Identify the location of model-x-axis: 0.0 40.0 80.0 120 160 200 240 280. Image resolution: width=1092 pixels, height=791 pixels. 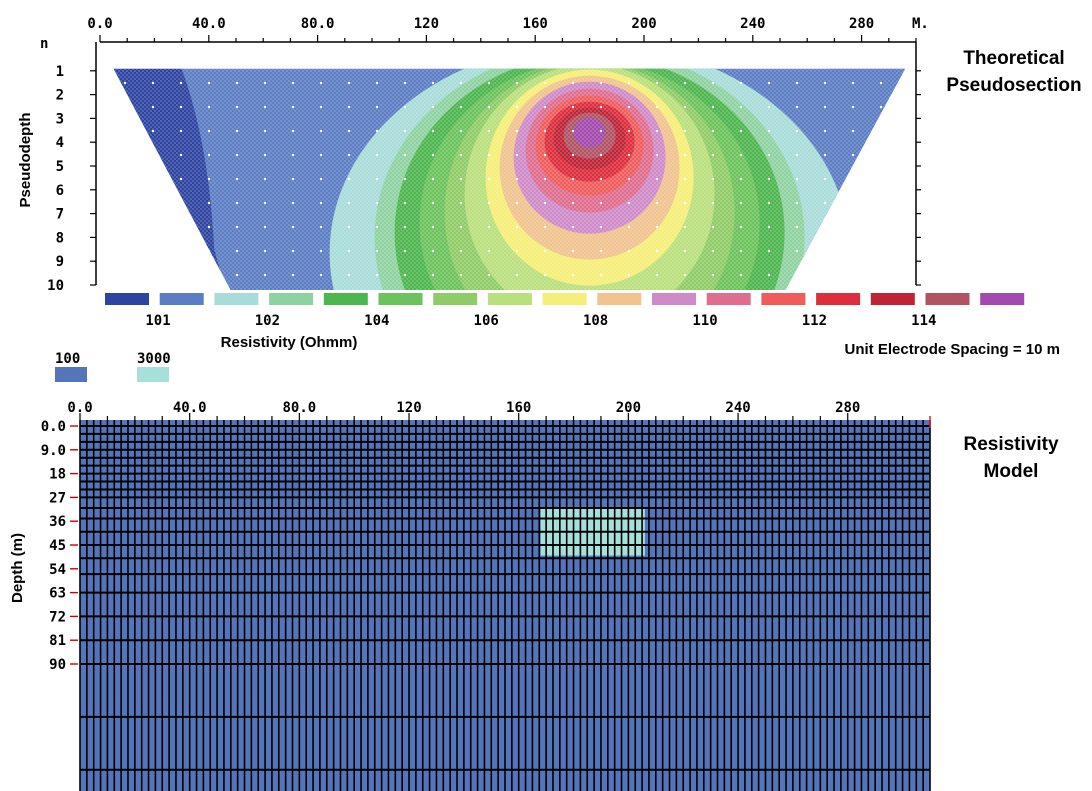
(484, 410).